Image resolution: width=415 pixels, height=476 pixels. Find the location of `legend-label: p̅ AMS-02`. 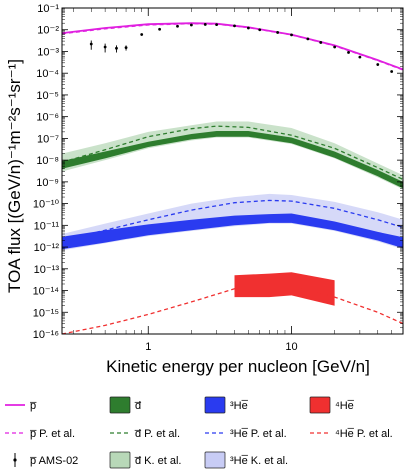

legend-label: p̅ AMS-02 is located at coordinates (53, 461).